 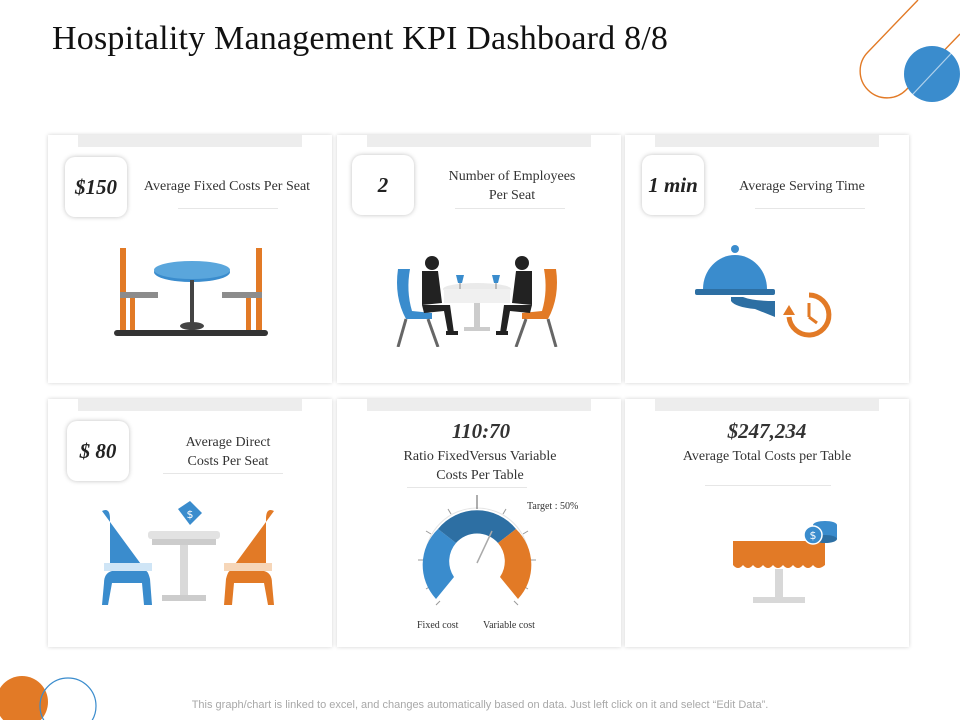 What do you see at coordinates (191, 292) in the screenshot?
I see `table-chairs-illustration` at bounding box center [191, 292].